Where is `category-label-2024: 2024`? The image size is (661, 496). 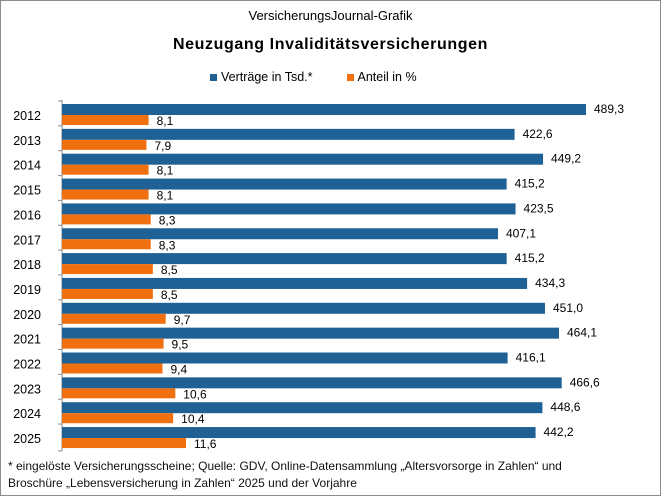
category-label-2024: 2024 is located at coordinates (27, 414).